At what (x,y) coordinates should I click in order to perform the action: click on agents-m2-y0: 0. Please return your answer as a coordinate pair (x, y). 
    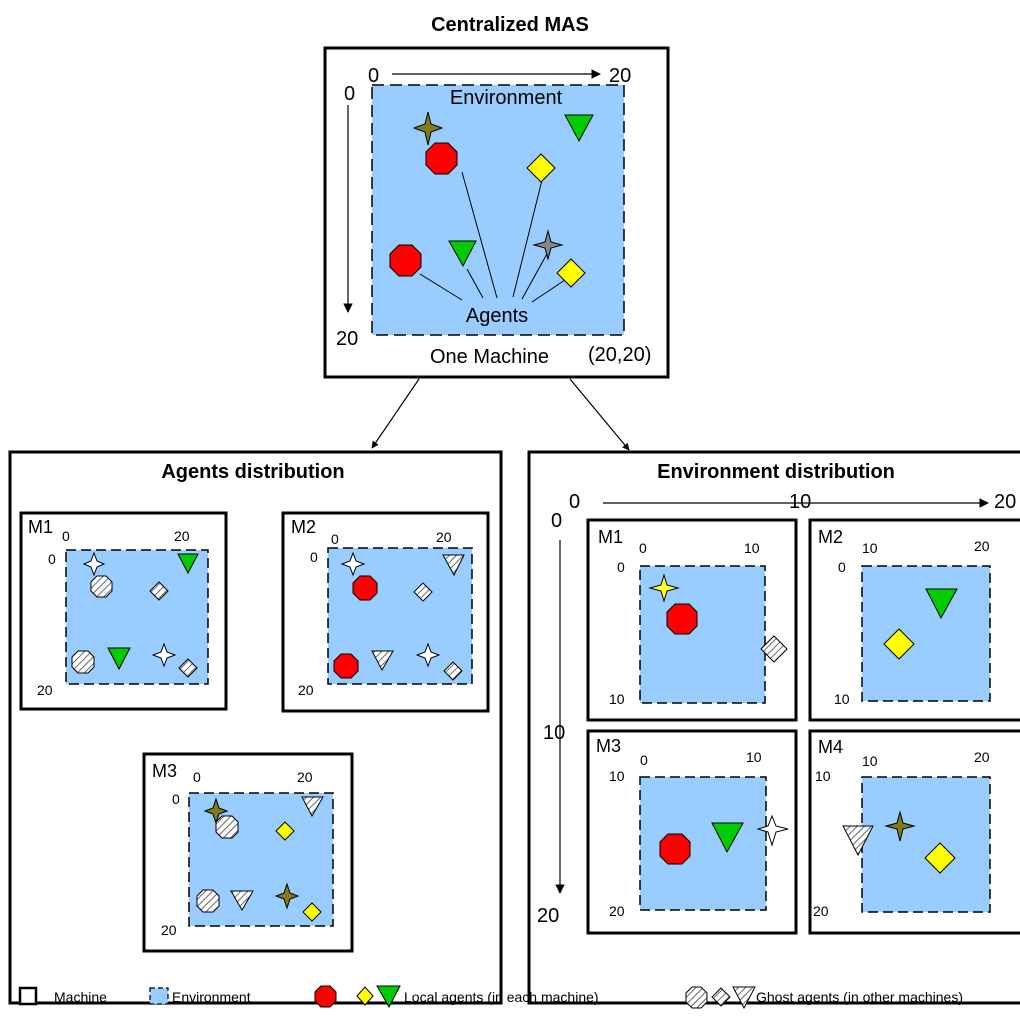
    Looking at the image, I should click on (314, 557).